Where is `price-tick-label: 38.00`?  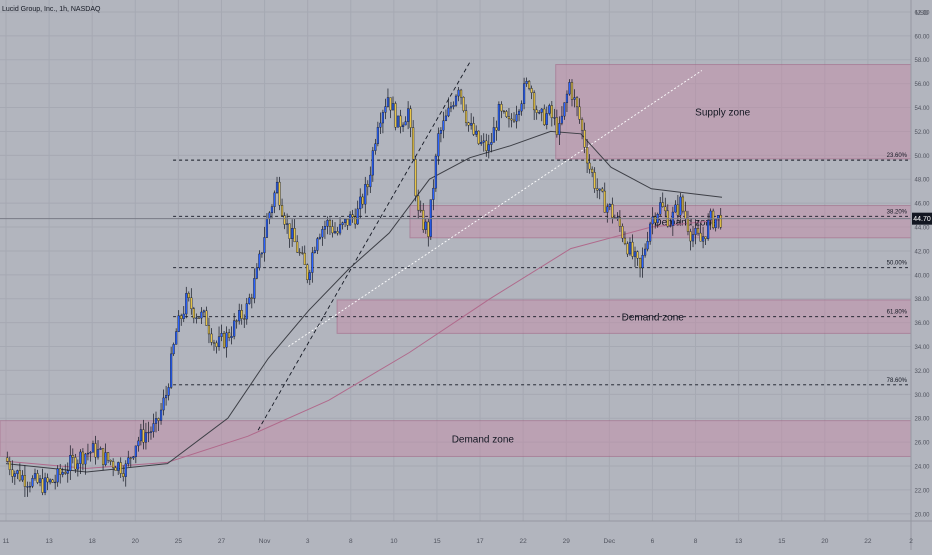 price-tick-label: 38.00 is located at coordinates (922, 300).